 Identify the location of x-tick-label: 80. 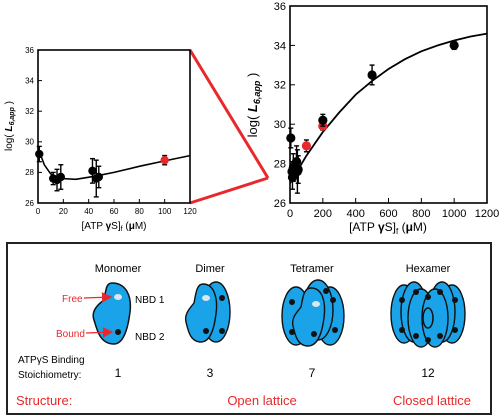
(139, 211).